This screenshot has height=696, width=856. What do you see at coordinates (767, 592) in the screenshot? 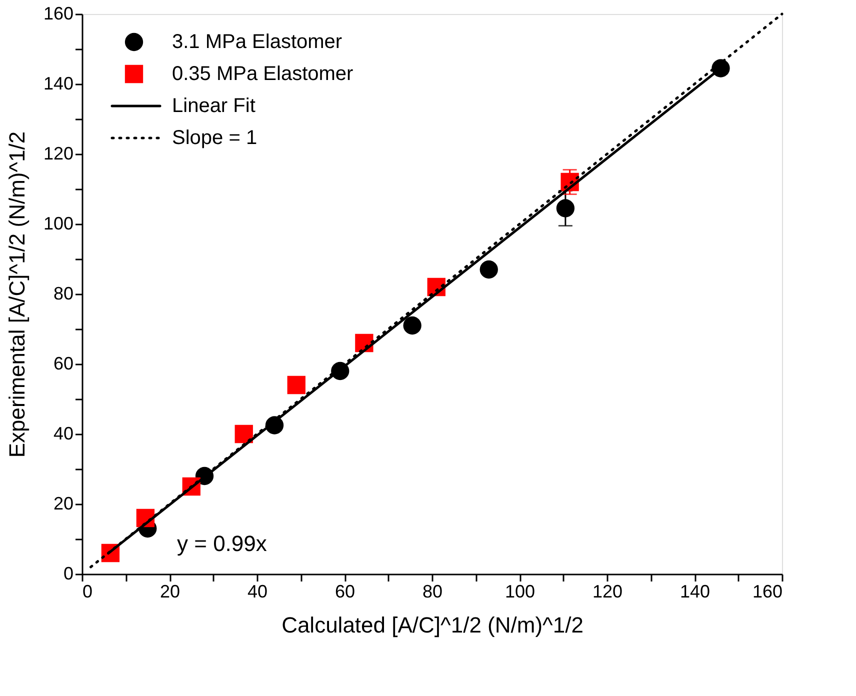
I see `x-tick-label: 160` at bounding box center [767, 592].